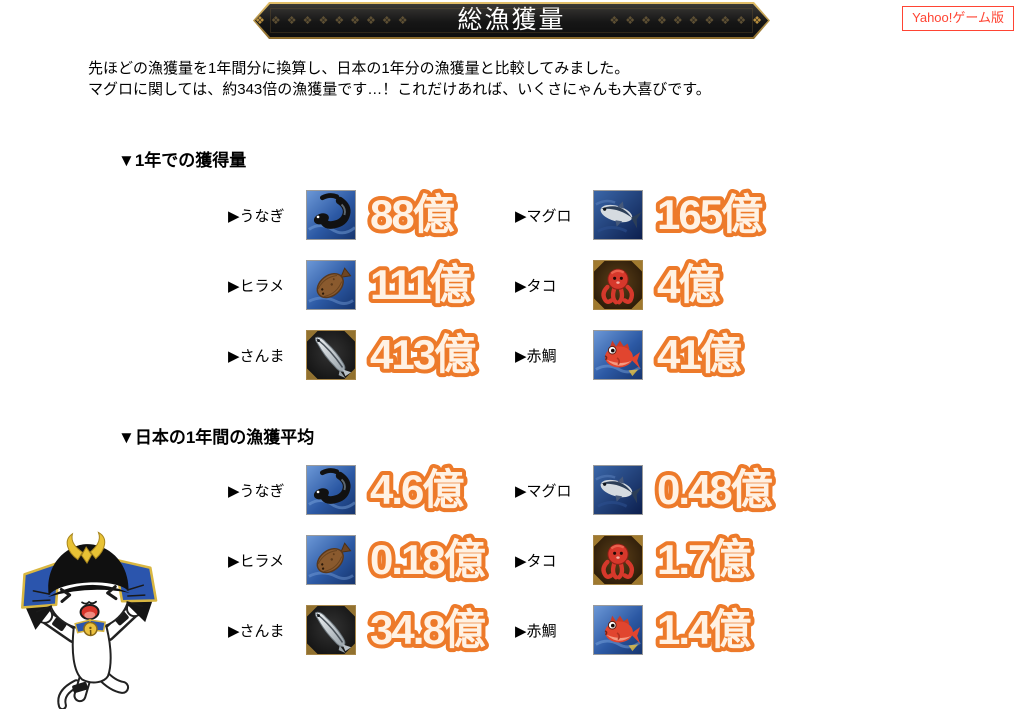  I want to click on svg-text: 41億, so click(699, 354).